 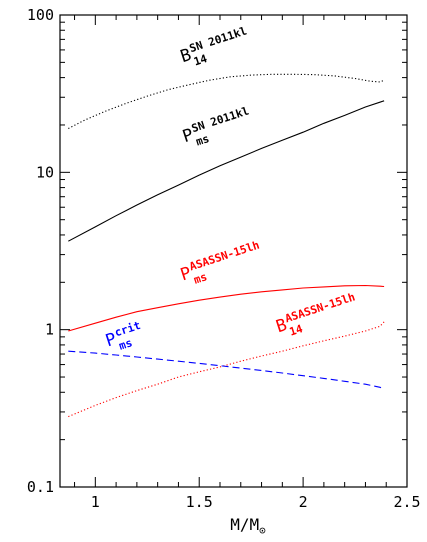 I want to click on y-tick-label: 10, so click(x=45, y=172).